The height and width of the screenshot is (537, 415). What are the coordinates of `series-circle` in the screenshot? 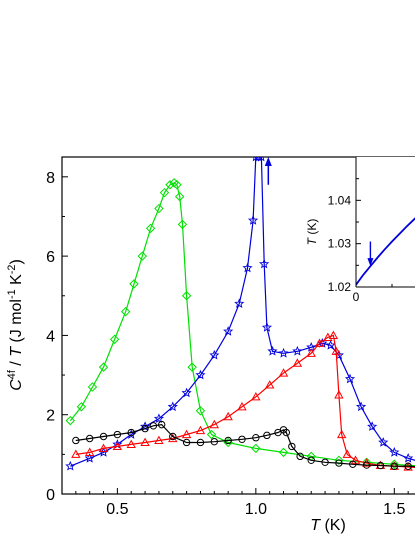 It's located at (243, 445).